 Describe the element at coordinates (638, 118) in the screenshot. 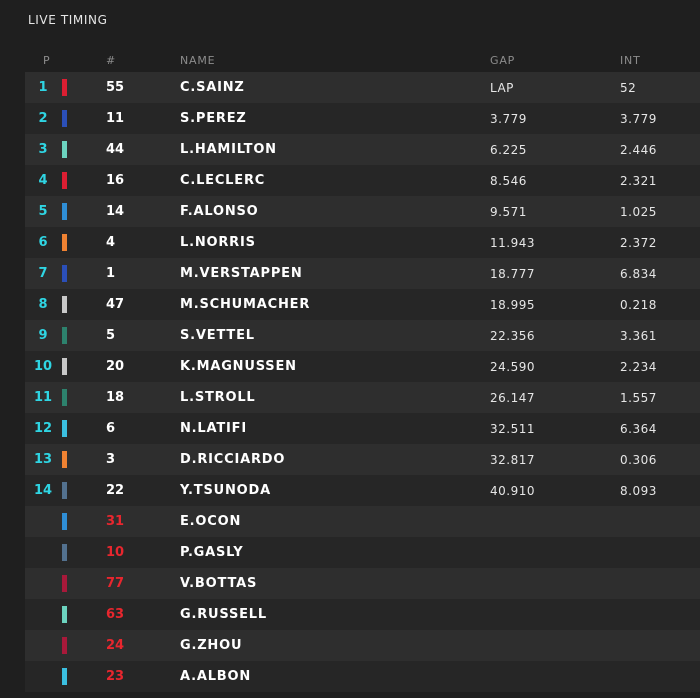

I see `interval: 3.779` at that location.